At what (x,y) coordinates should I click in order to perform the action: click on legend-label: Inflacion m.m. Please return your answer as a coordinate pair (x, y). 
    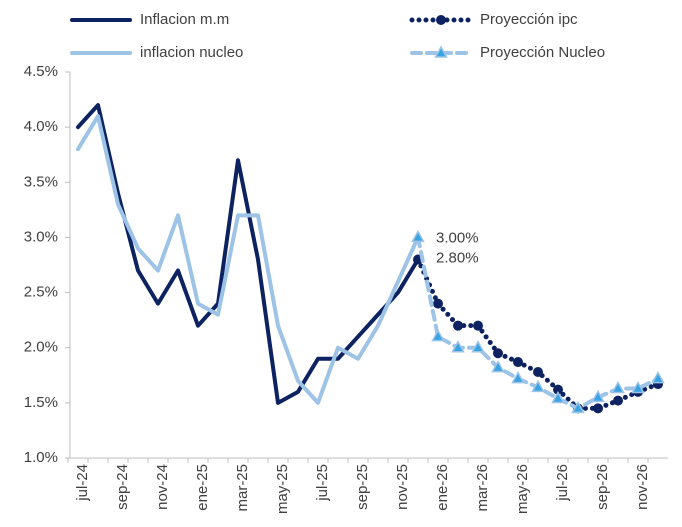
    Looking at the image, I should click on (184, 19).